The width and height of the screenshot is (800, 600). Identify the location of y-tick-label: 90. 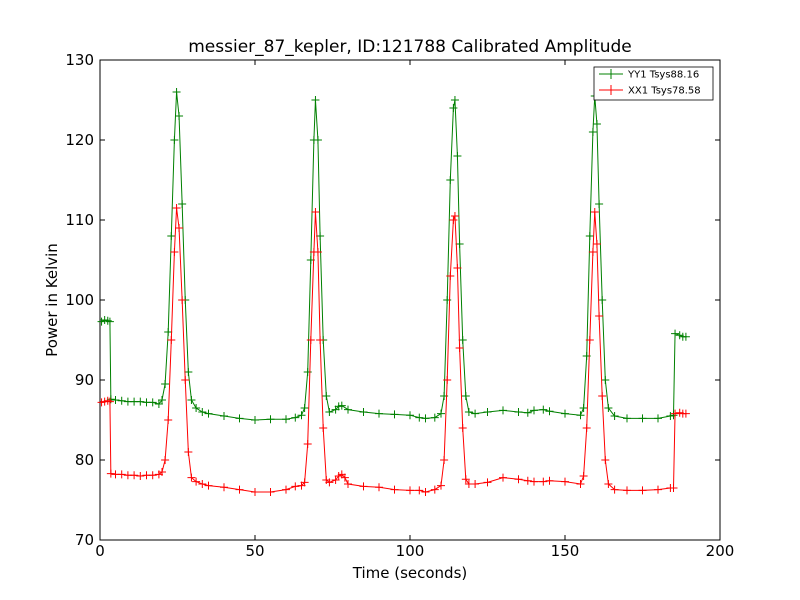
(84, 380).